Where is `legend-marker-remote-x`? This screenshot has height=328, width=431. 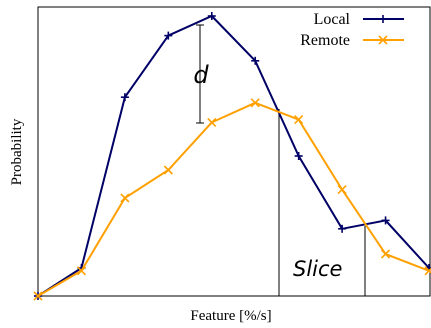
legend-marker-remote-x is located at coordinates (383, 40).